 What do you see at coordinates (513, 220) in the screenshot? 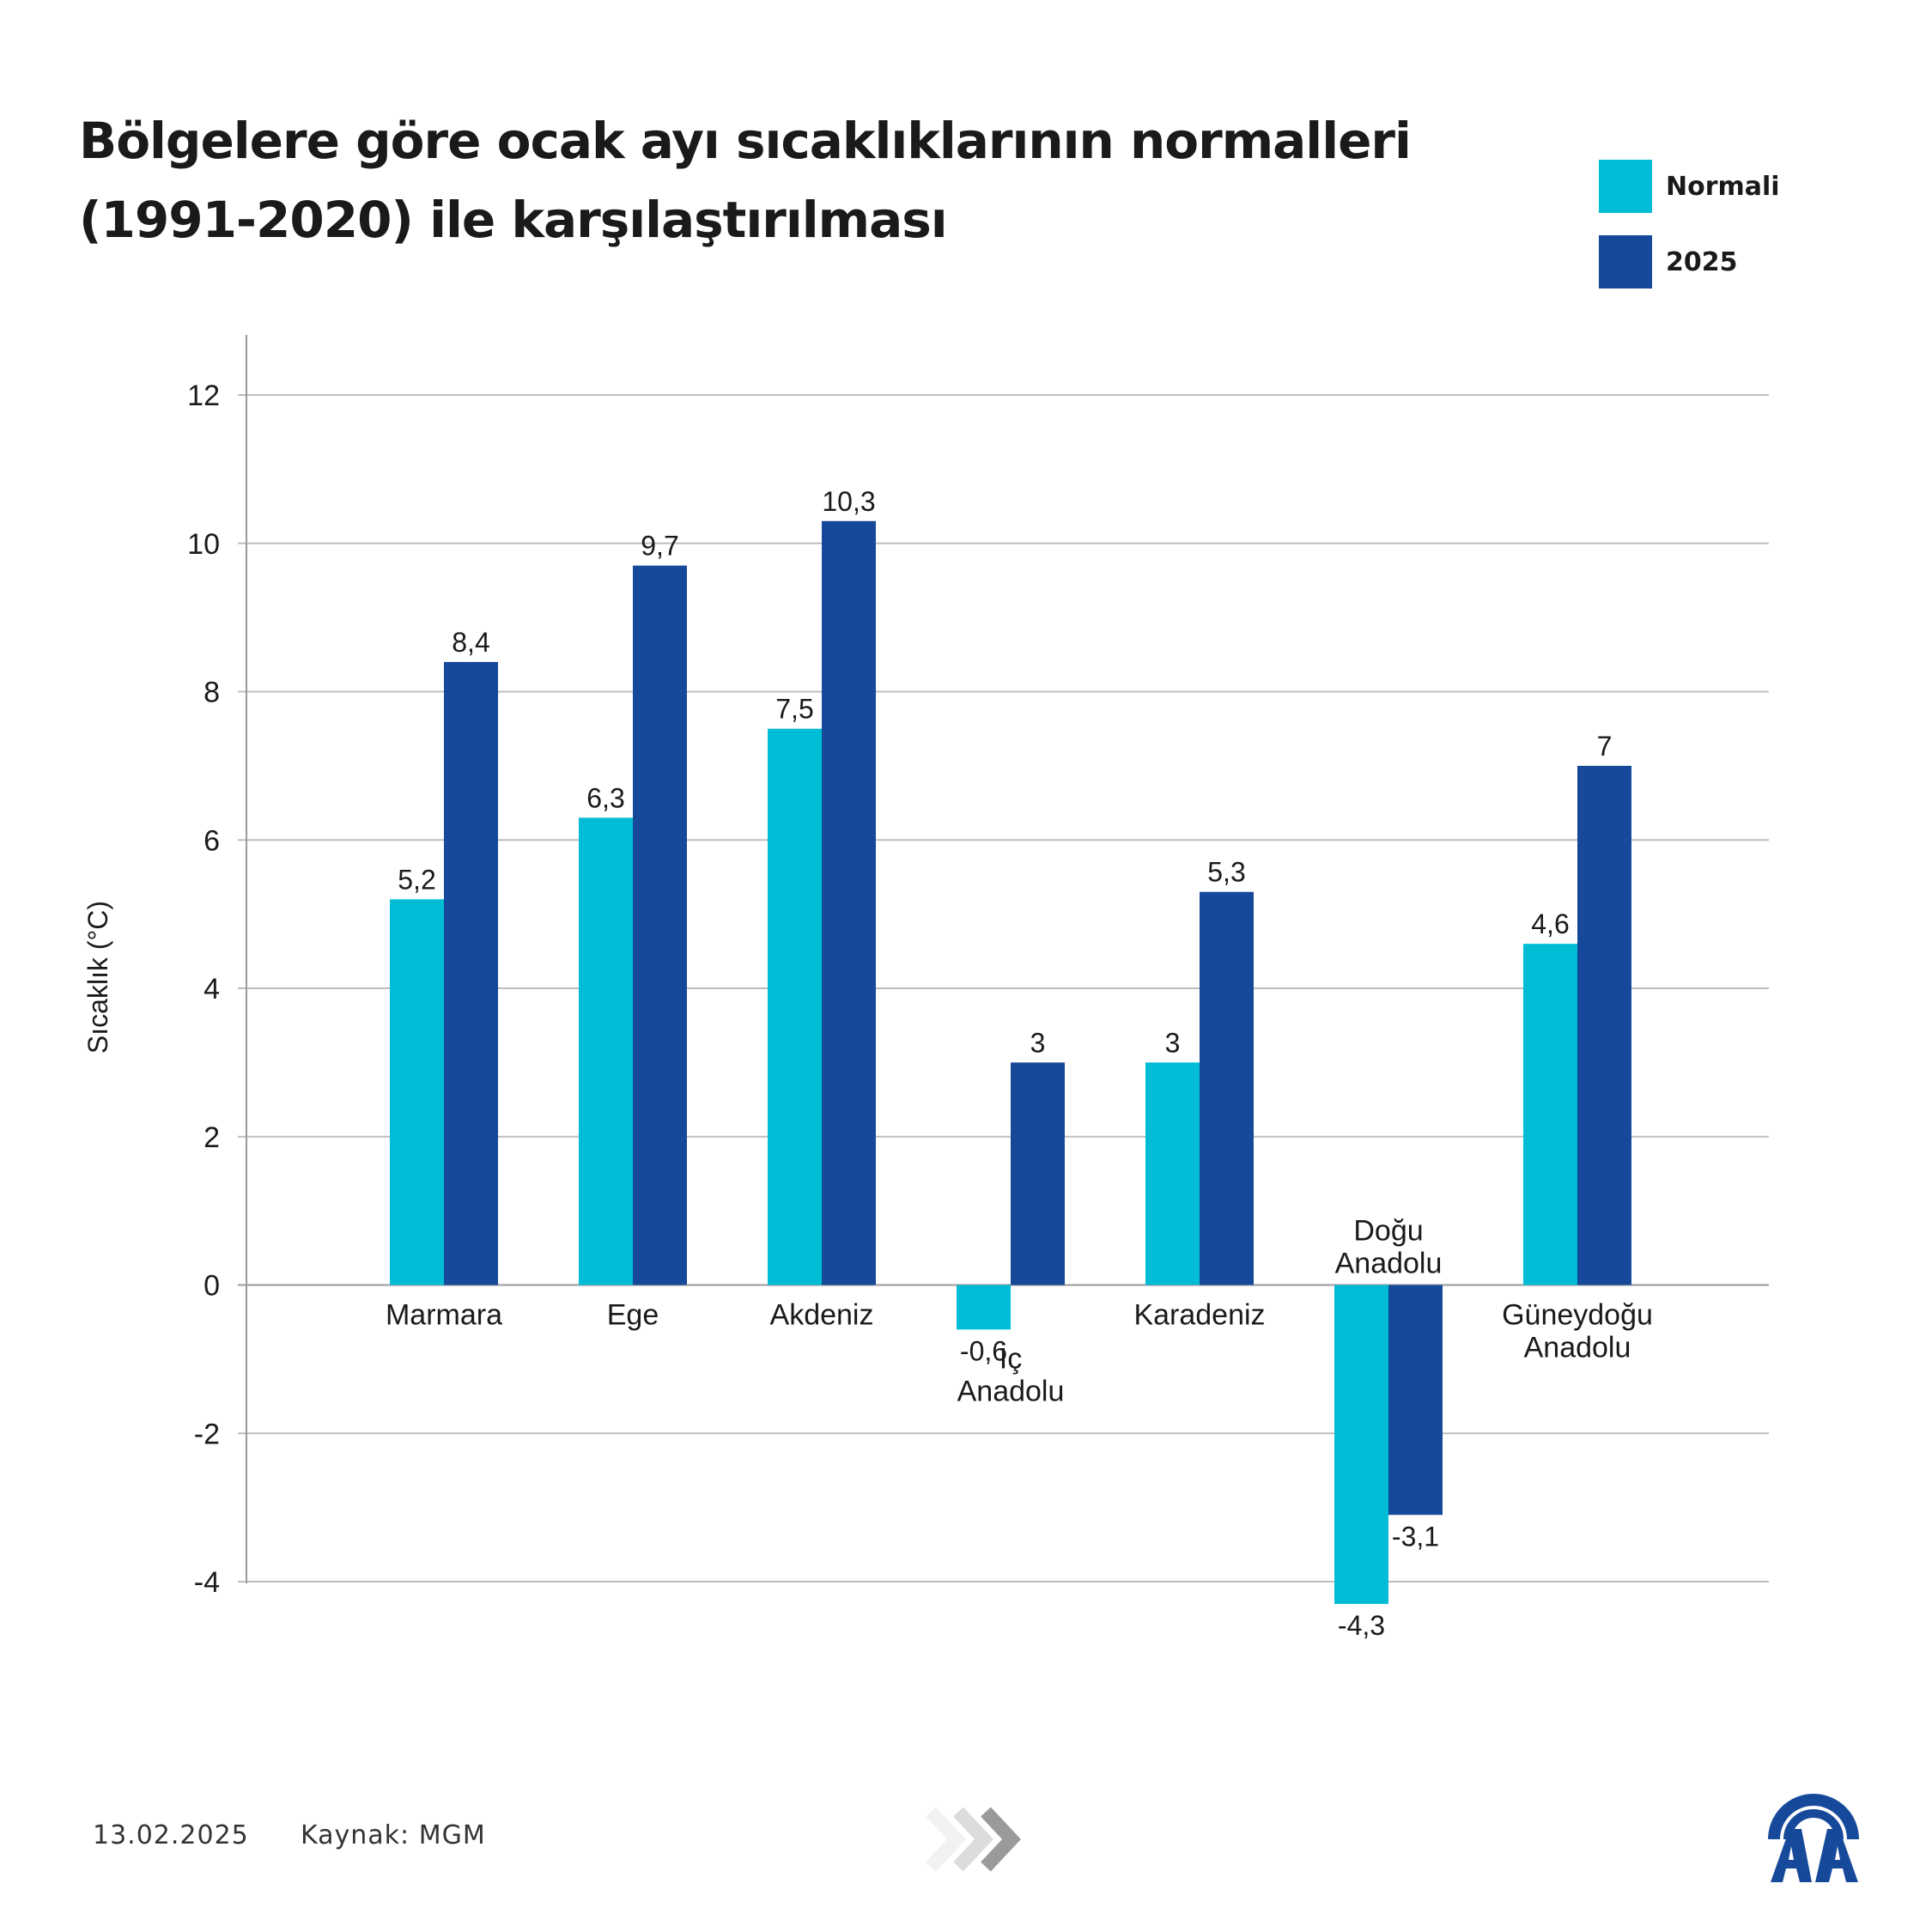
I see `chart-title-line-2: (1991-2020) ile karşılaştırılması` at bounding box center [513, 220].